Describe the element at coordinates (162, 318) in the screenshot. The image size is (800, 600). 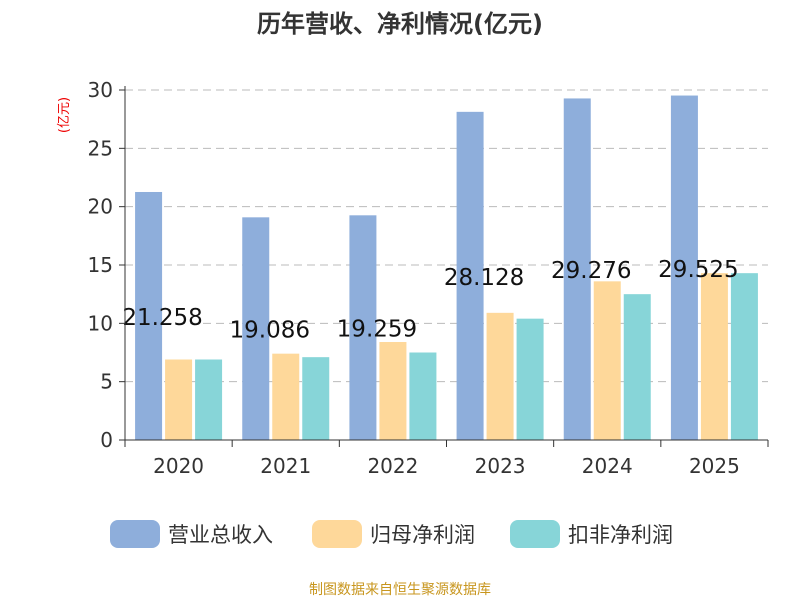
I see `data-label: 21.258` at that location.